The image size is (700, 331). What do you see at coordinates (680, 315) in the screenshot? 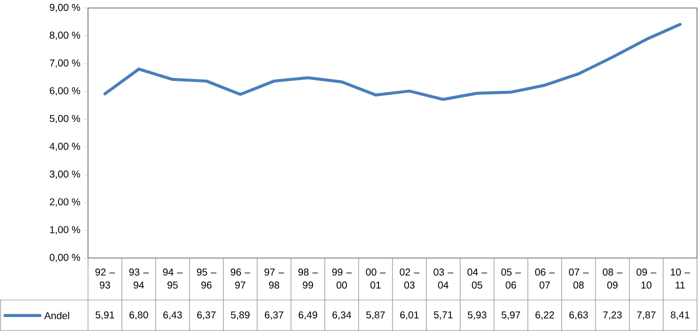
I see `data-label: 8,41` at bounding box center [680, 315].